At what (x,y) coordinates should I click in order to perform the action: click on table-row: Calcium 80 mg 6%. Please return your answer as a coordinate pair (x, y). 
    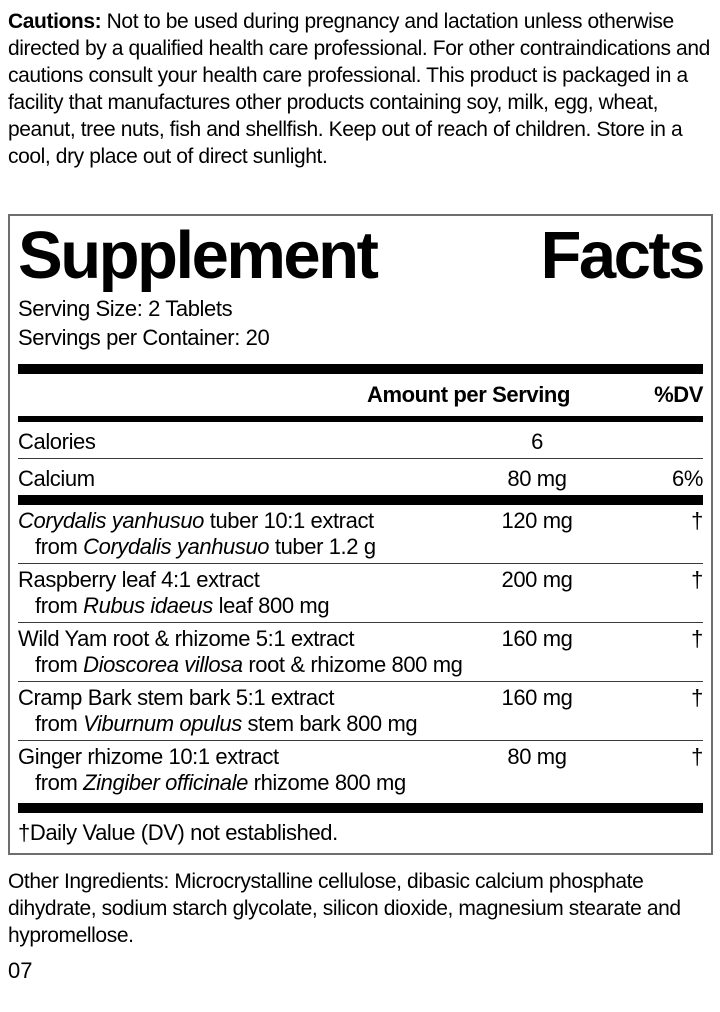
    Looking at the image, I should click on (360, 476).